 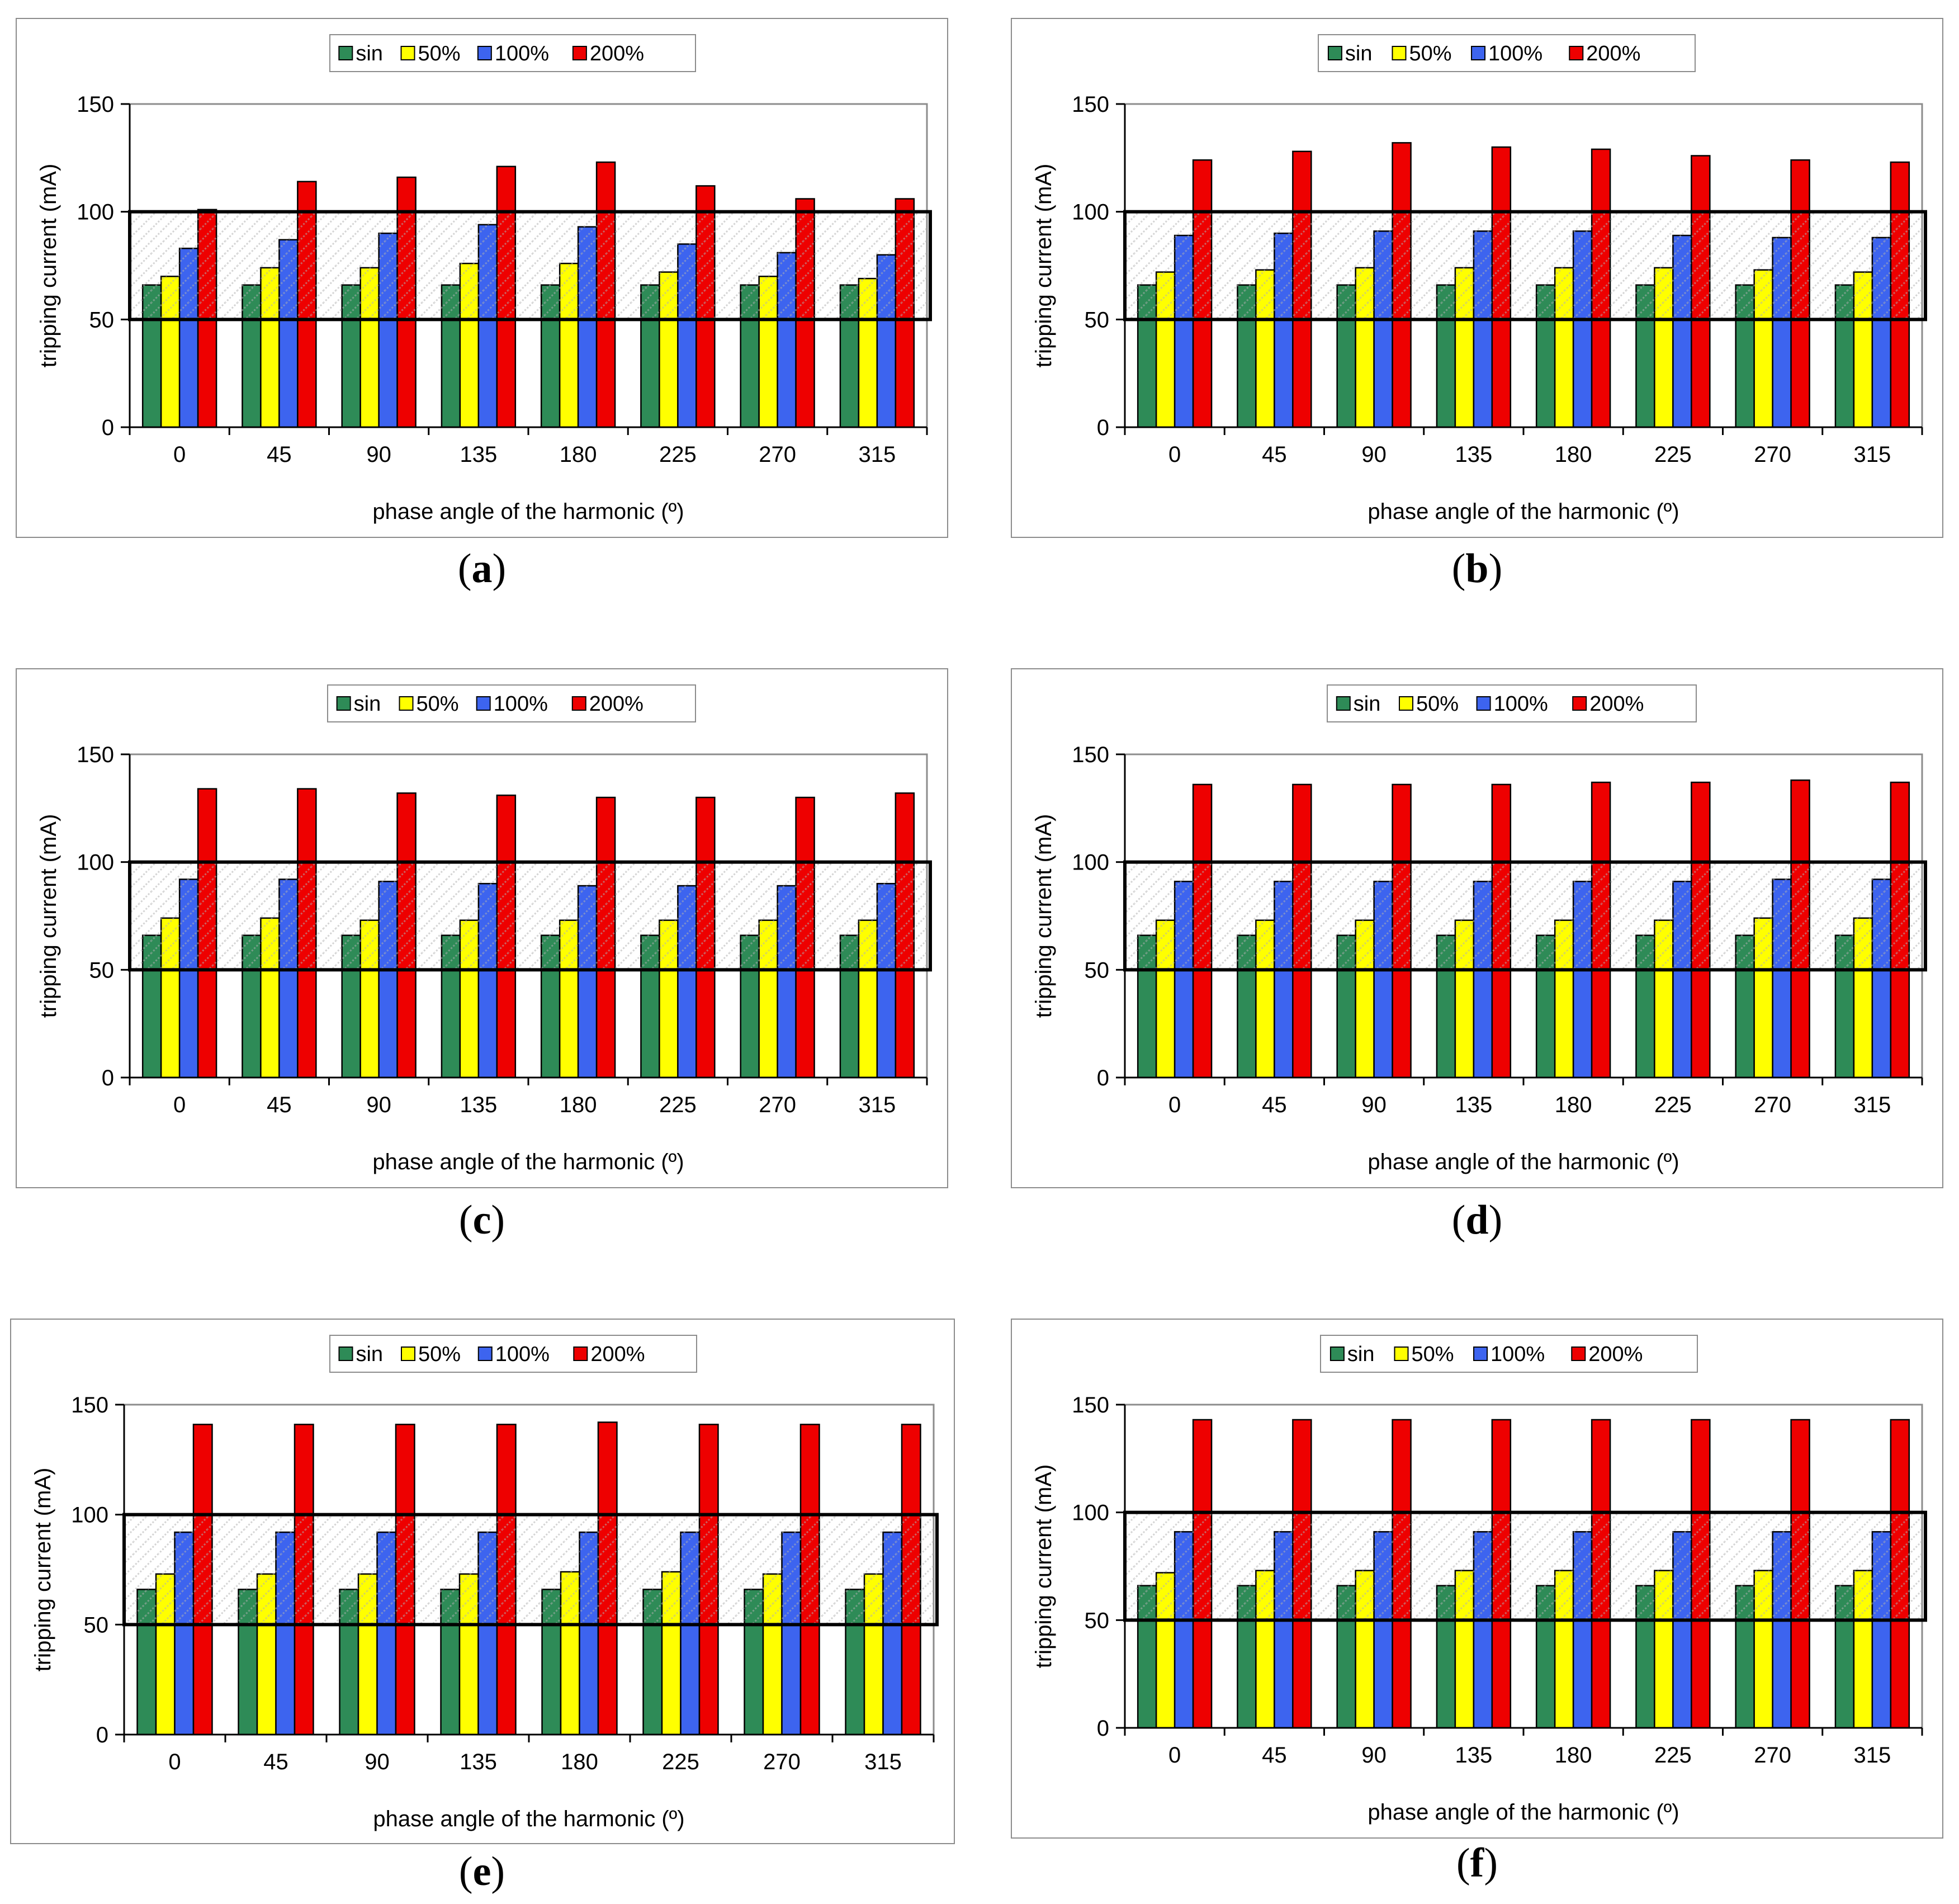 What do you see at coordinates (1374, 454) in the screenshot?
I see `x-tick-label-b-90: 90` at bounding box center [1374, 454].